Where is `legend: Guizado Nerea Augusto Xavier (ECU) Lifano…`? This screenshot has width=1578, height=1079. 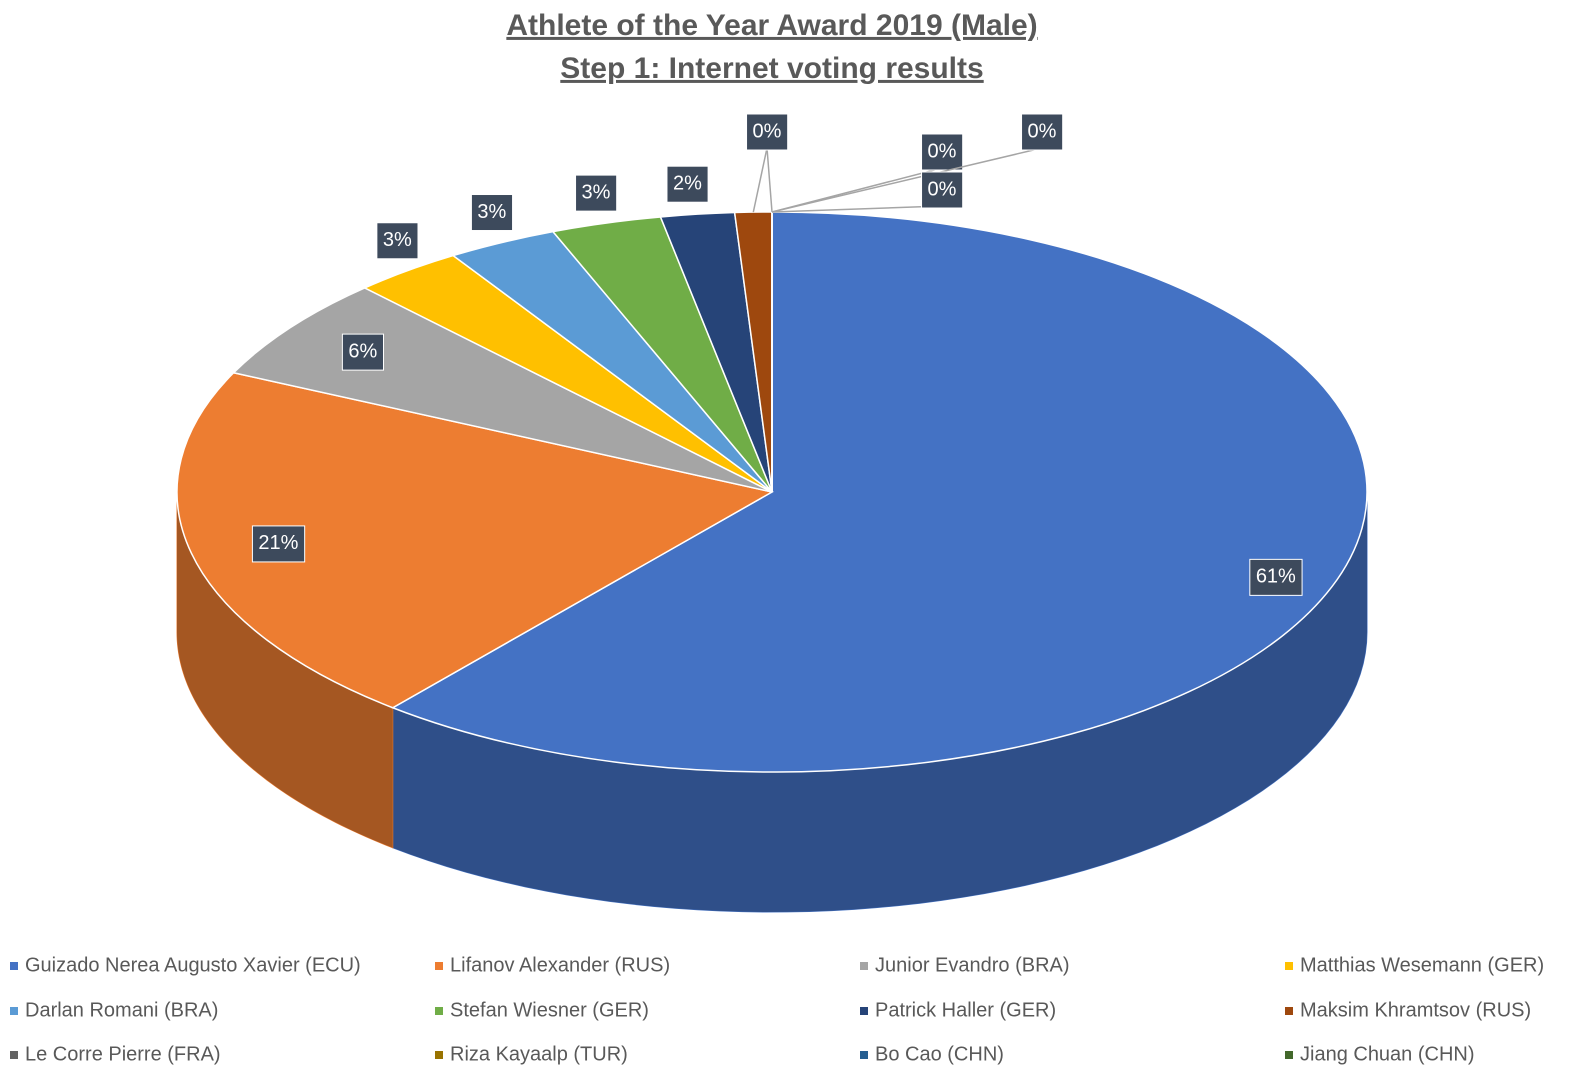 legend: Guizado Nerea Augusto Xavier (ECU) Lifano… is located at coordinates (777, 1009).